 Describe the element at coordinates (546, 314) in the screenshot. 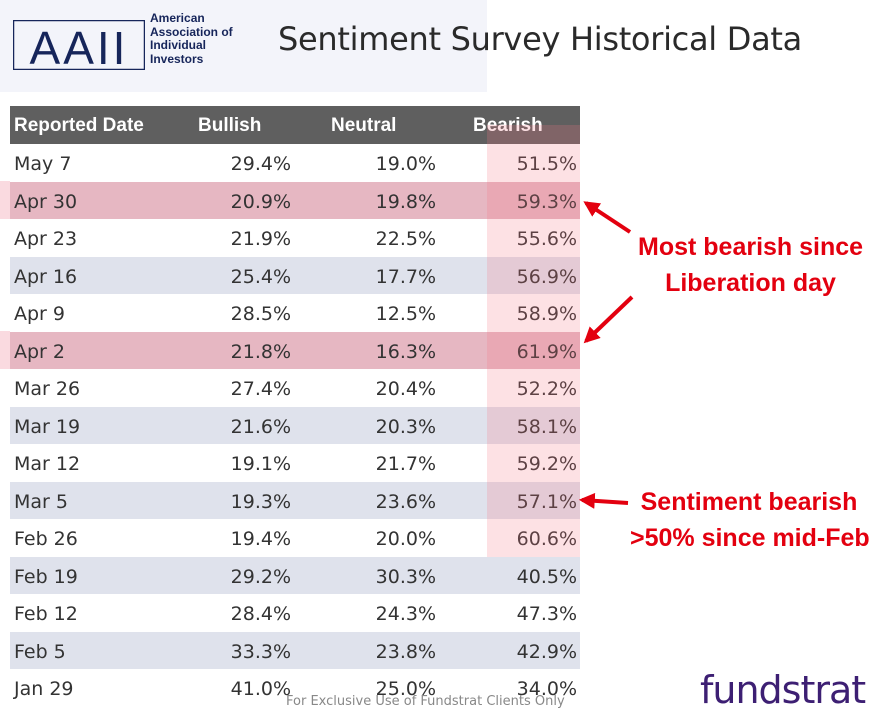

I see `cell-bearish: 58.9%` at that location.